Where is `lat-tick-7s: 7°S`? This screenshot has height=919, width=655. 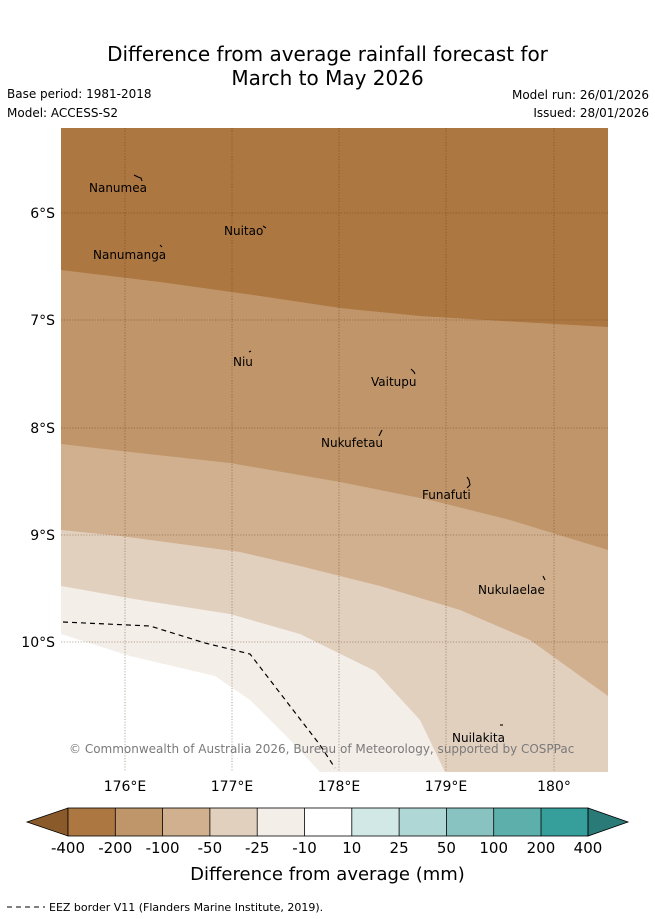 lat-tick-7s: 7°S is located at coordinates (42, 321).